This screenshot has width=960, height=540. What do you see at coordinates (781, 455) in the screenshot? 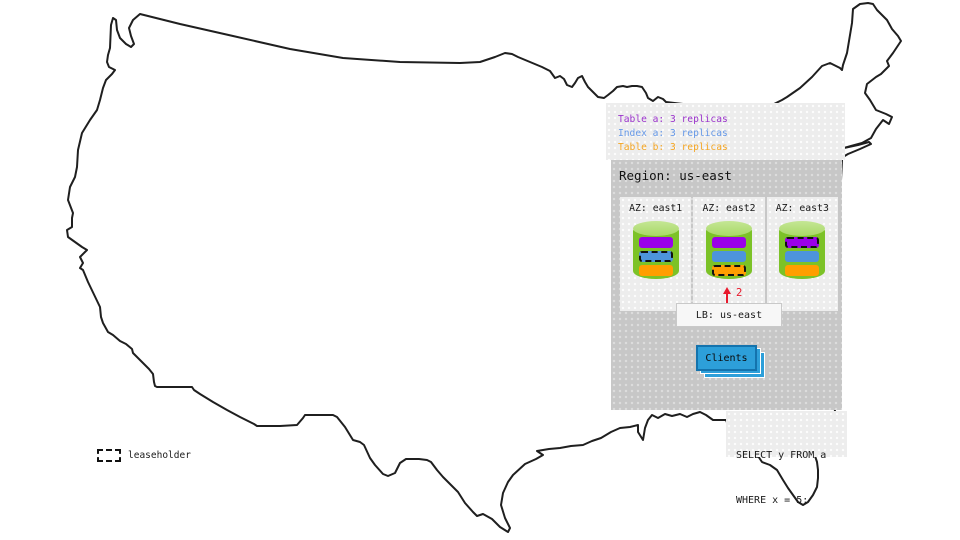
I see `query-line-1: SELECT y FROM a` at bounding box center [781, 455].